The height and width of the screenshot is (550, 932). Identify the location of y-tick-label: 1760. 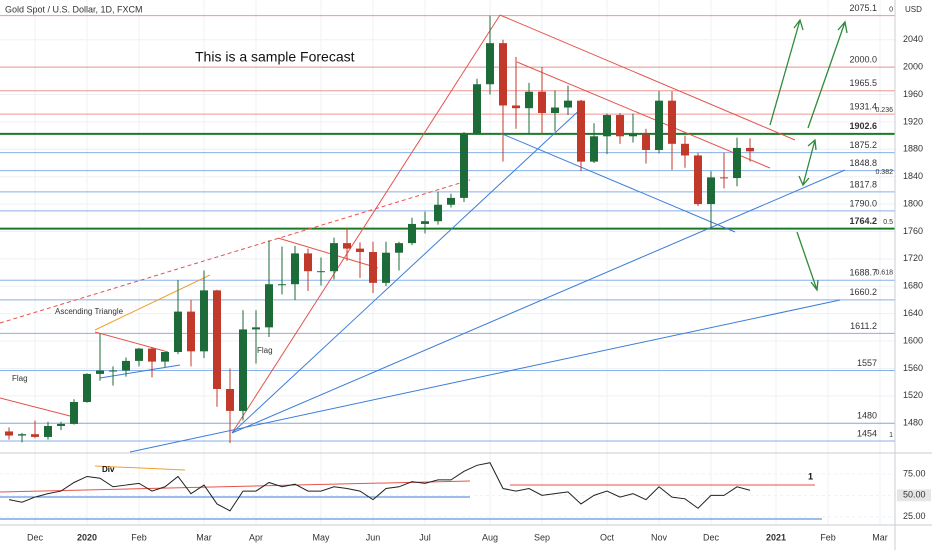
(913, 231).